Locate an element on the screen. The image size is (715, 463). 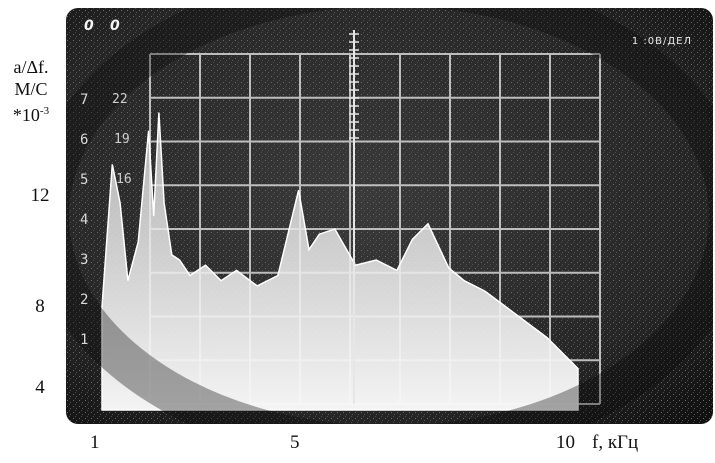
y-axis-label-multiplier: *10 is located at coordinates (26, 115).